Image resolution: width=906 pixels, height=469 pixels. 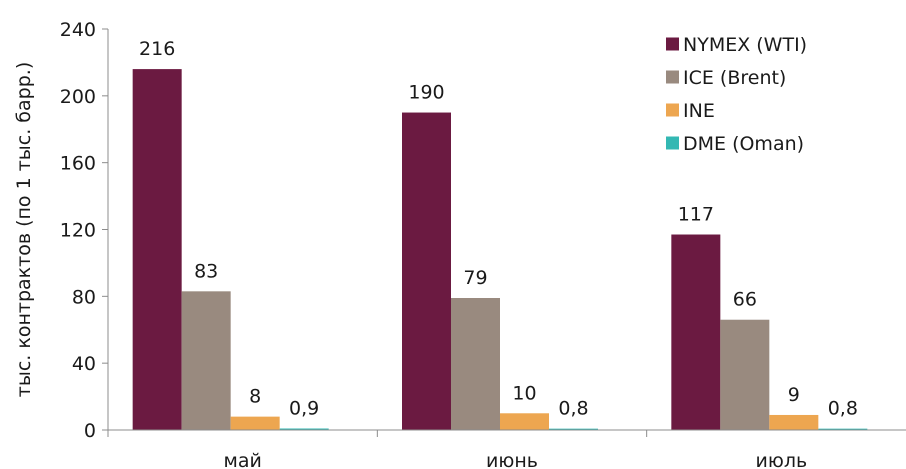 I want to click on y-axis: 0 40 80 120 160 200 240, so click(x=84, y=230).